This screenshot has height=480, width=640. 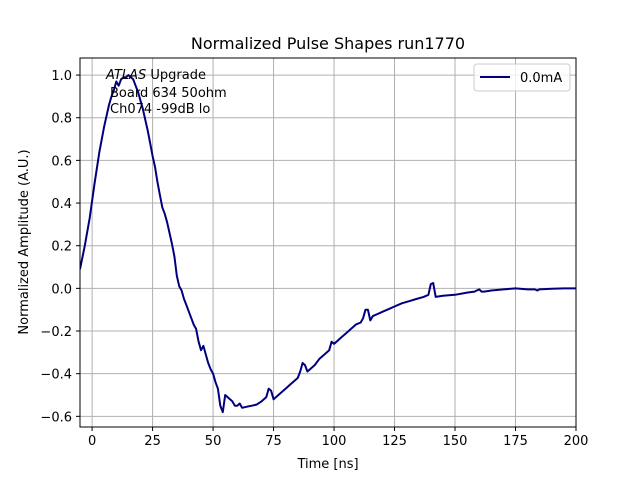 I want to click on x-tick-label: 0, so click(x=92, y=441).